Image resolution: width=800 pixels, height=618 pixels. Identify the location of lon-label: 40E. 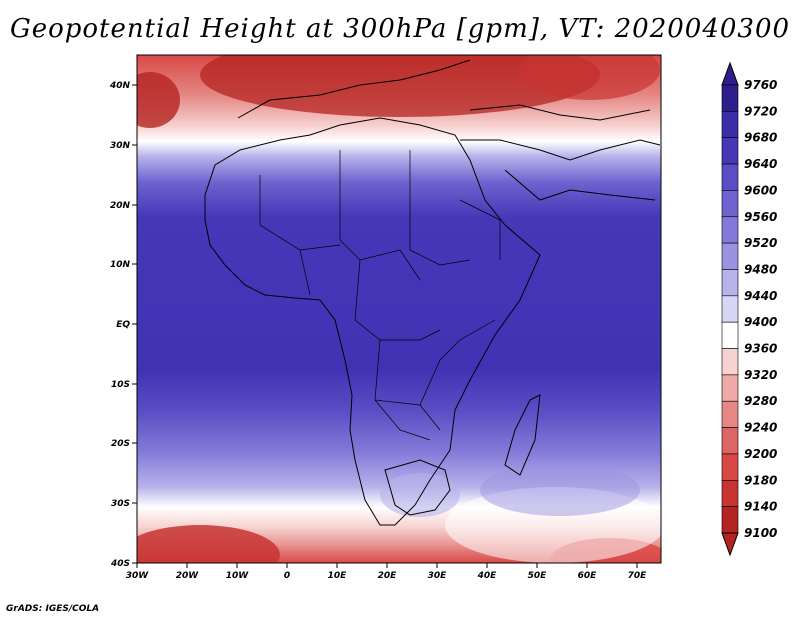
(487, 576).